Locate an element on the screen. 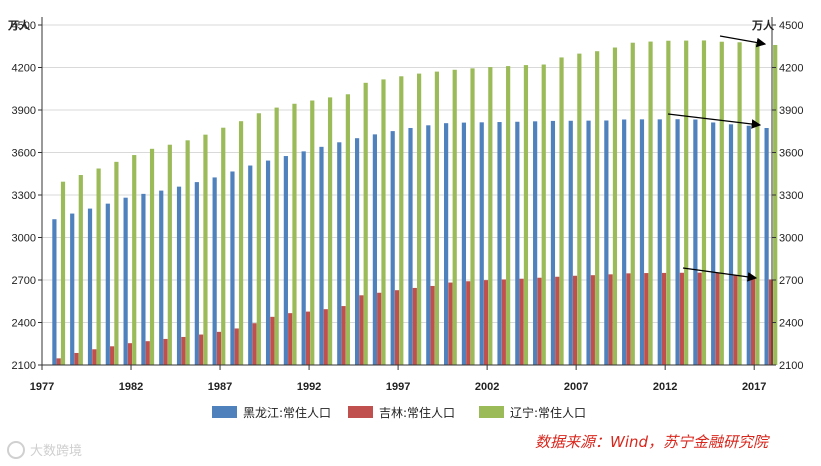  bar-s2-1989 is located at coordinates (258, 239).